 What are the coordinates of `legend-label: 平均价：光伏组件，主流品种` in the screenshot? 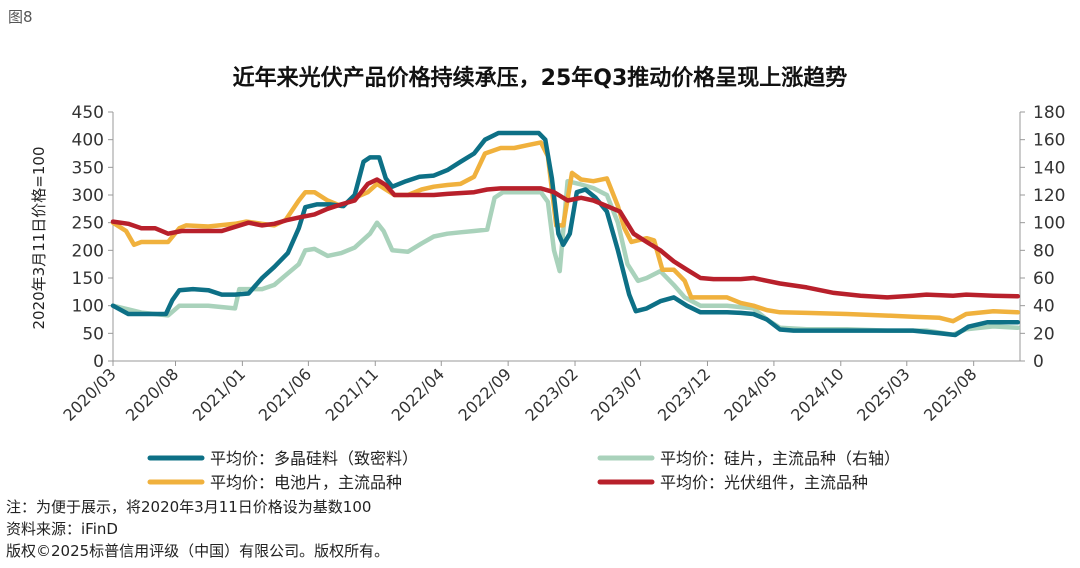 It's located at (764, 482).